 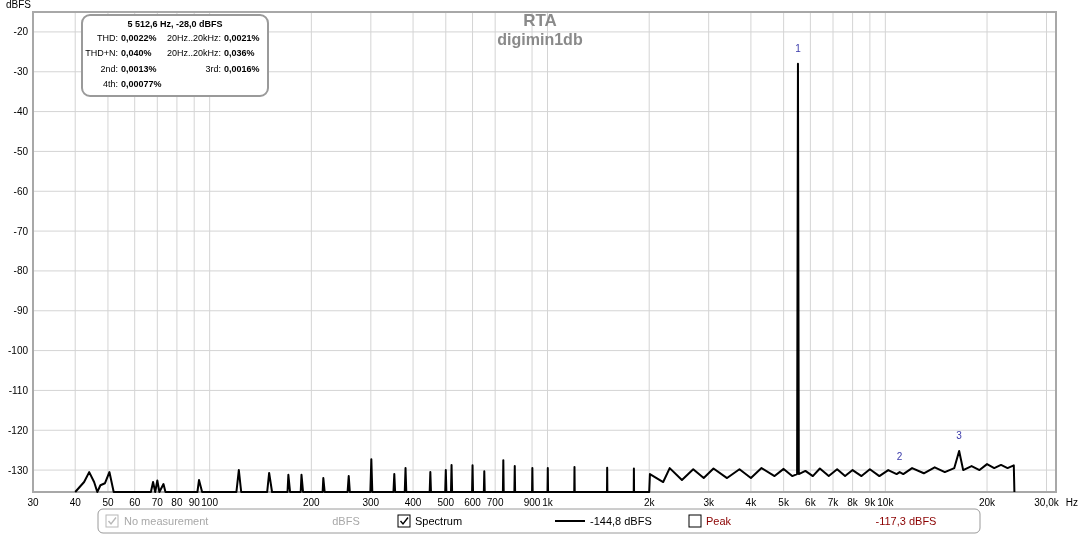 I want to click on text: No measurement, so click(x=166, y=521).